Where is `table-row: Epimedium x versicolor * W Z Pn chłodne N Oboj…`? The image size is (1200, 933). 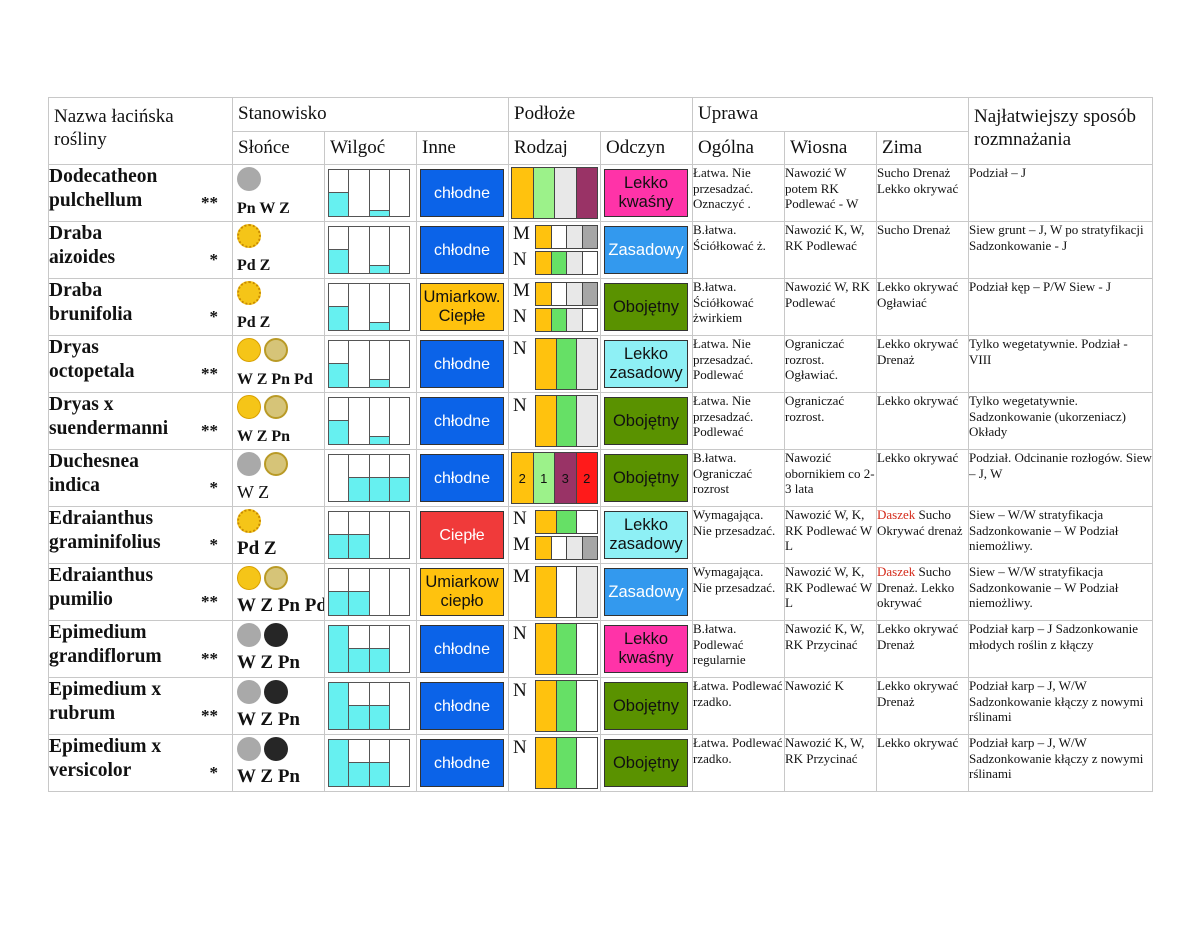 table-row: Epimedium x versicolor * W Z Pn chłodne N Oboj… is located at coordinates (600, 763).